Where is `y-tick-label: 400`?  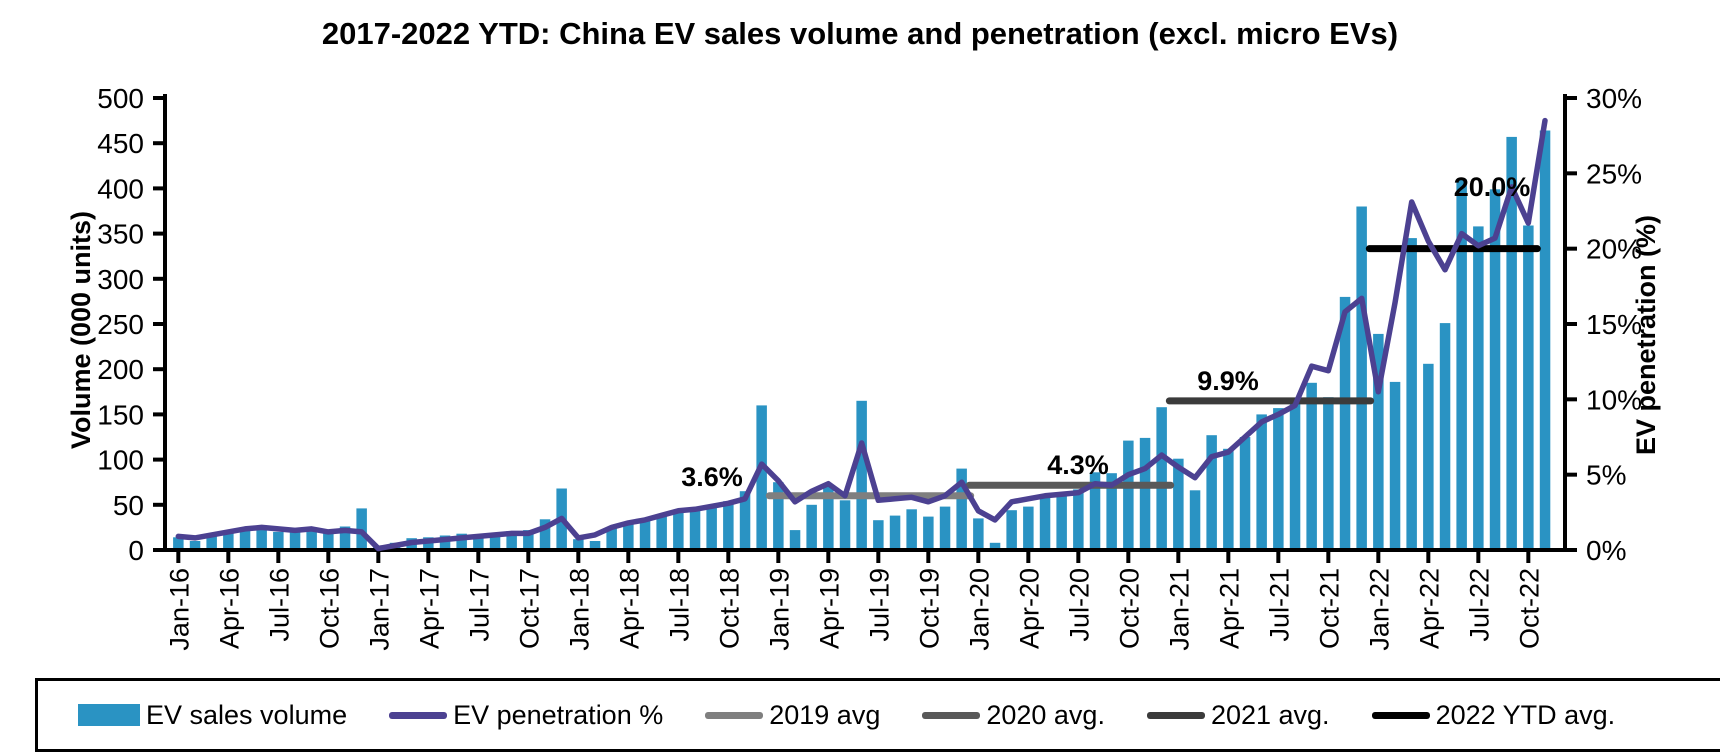 y-tick-label: 400 is located at coordinates (120, 188).